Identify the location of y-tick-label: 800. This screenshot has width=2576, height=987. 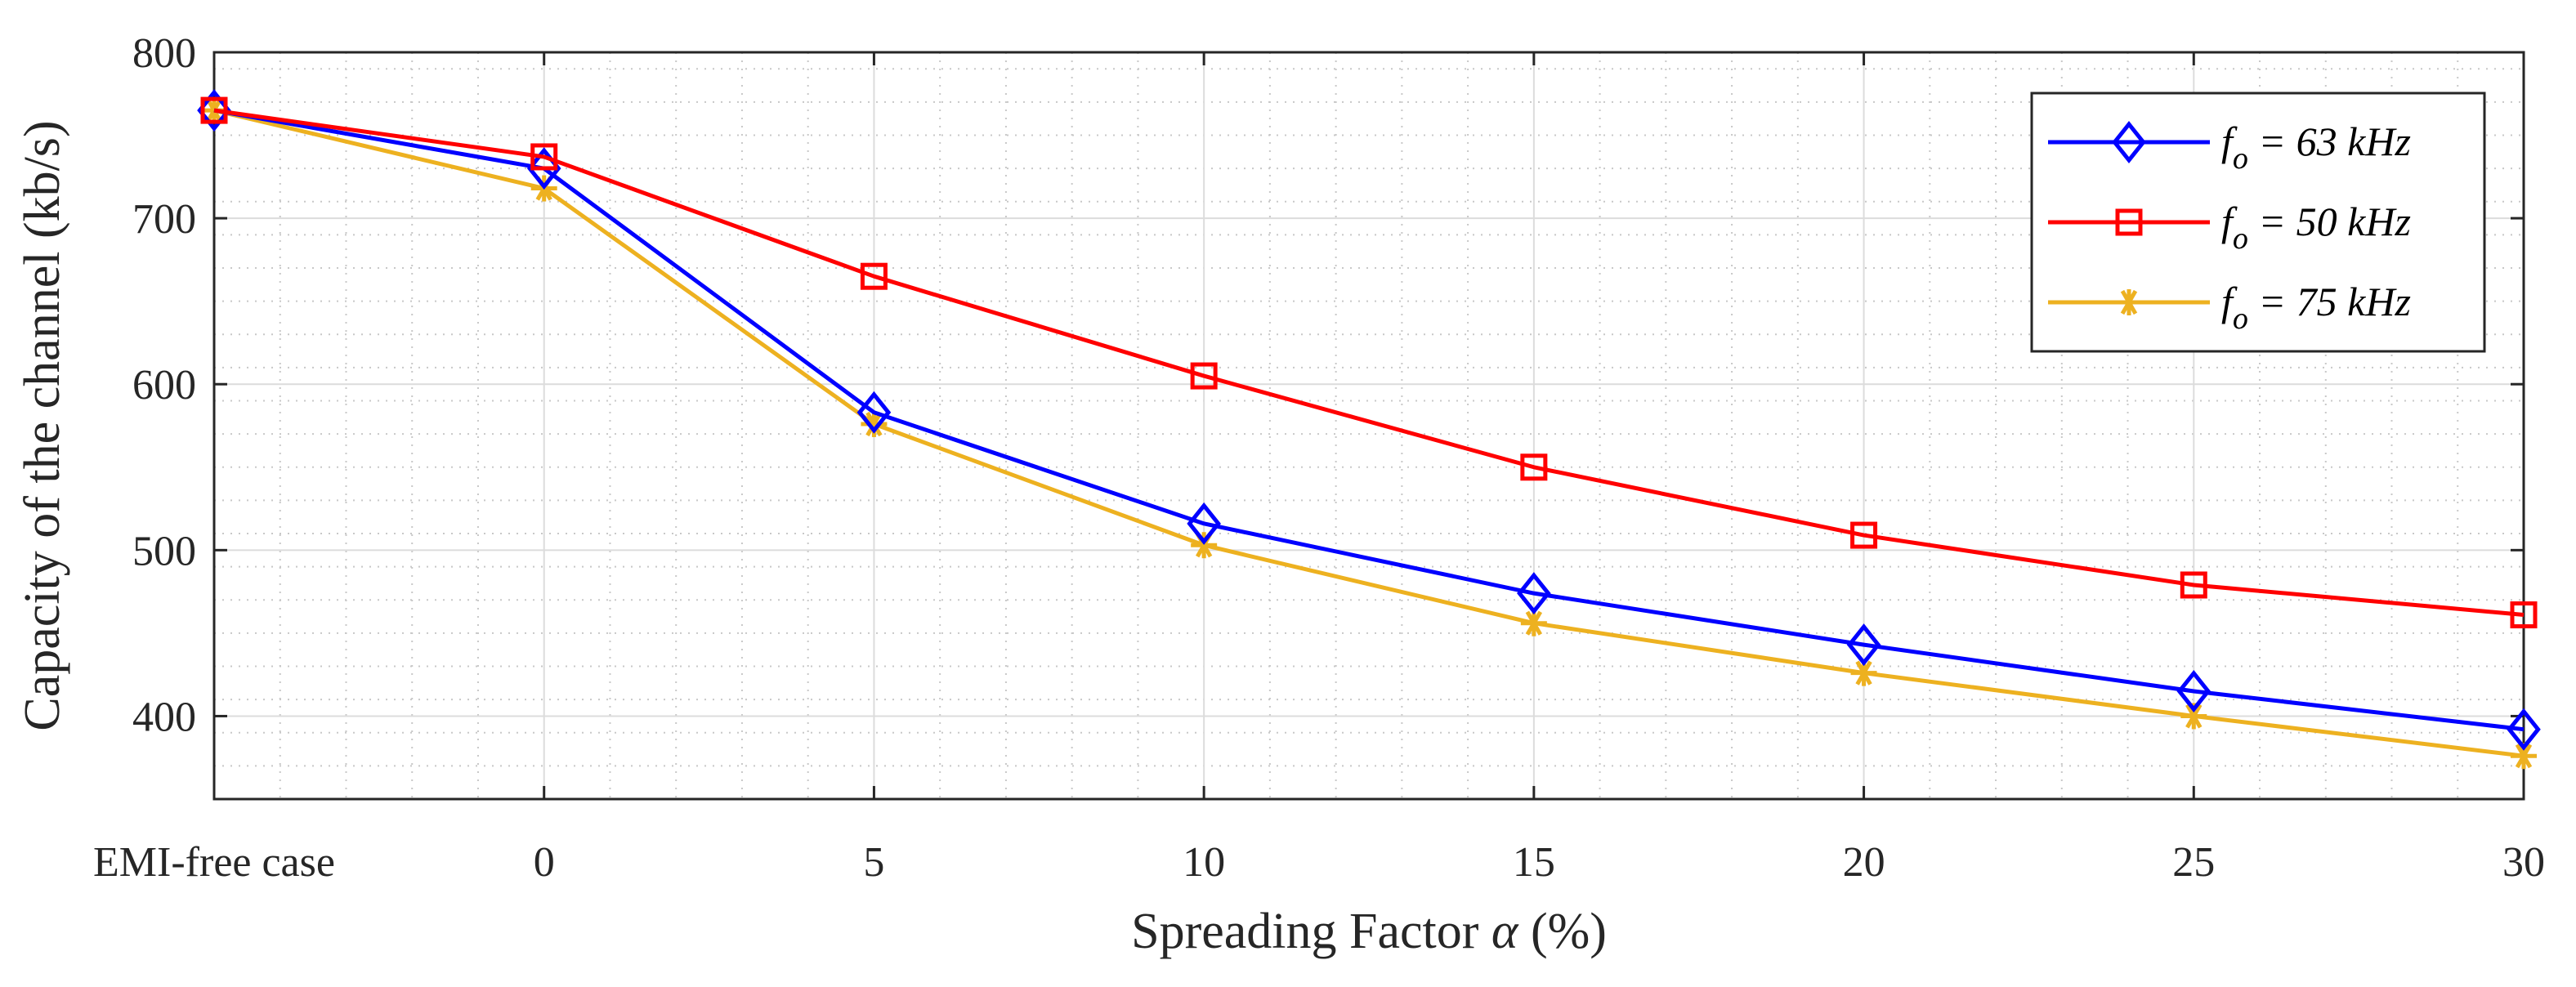
(164, 53).